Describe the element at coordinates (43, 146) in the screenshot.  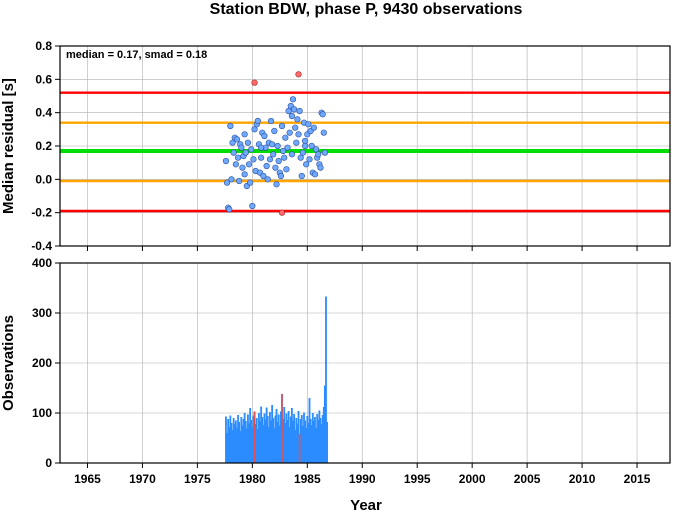
I see `residual-y-tick-label: 0.2` at that location.